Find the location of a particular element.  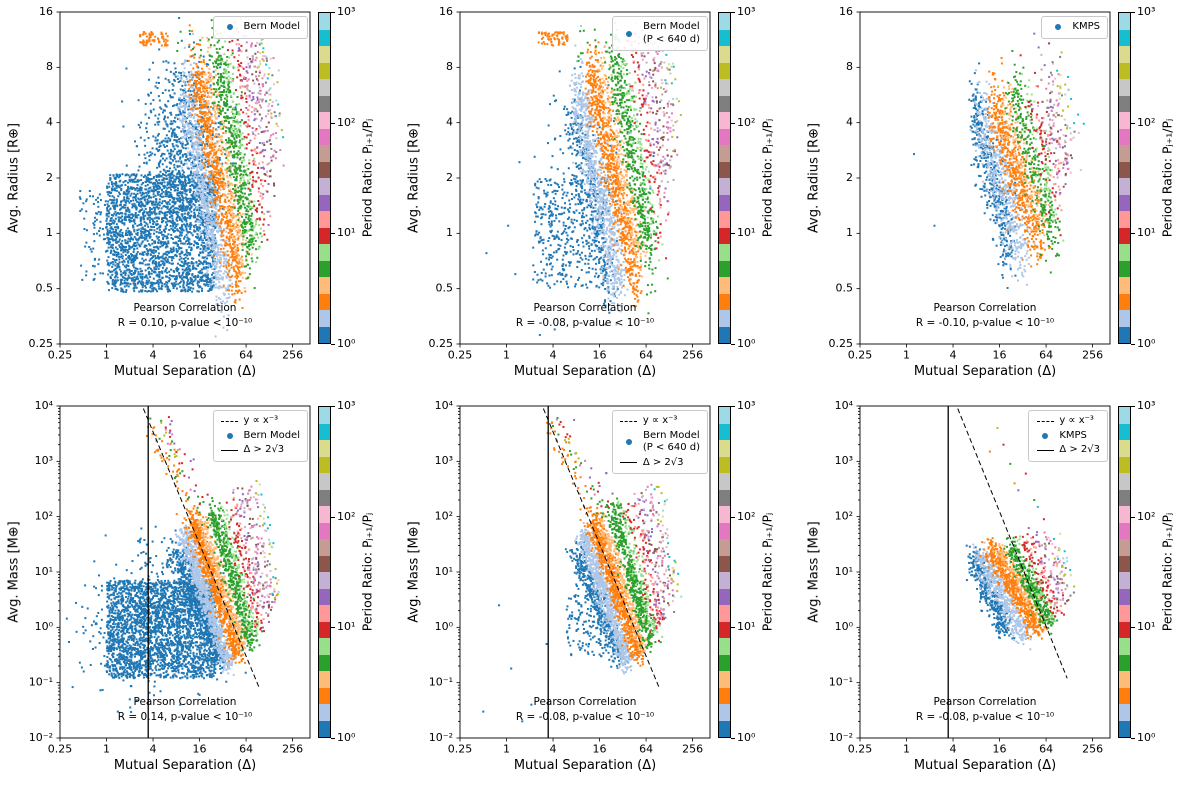

legend-entry: Bern Model is located at coordinates (261, 436).